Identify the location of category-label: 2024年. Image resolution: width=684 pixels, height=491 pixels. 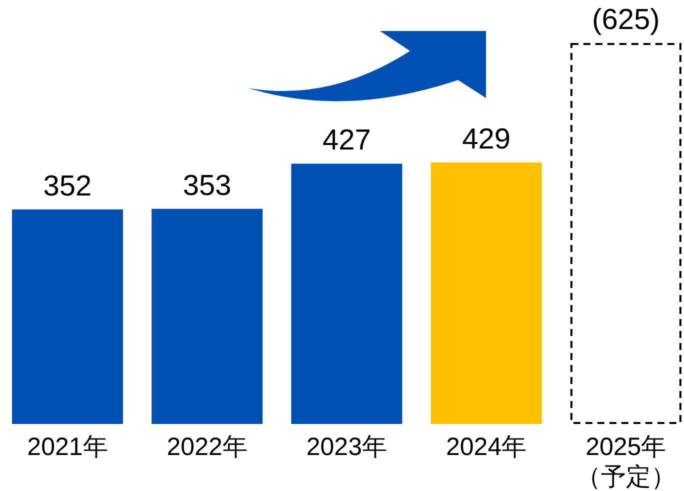
(486, 447).